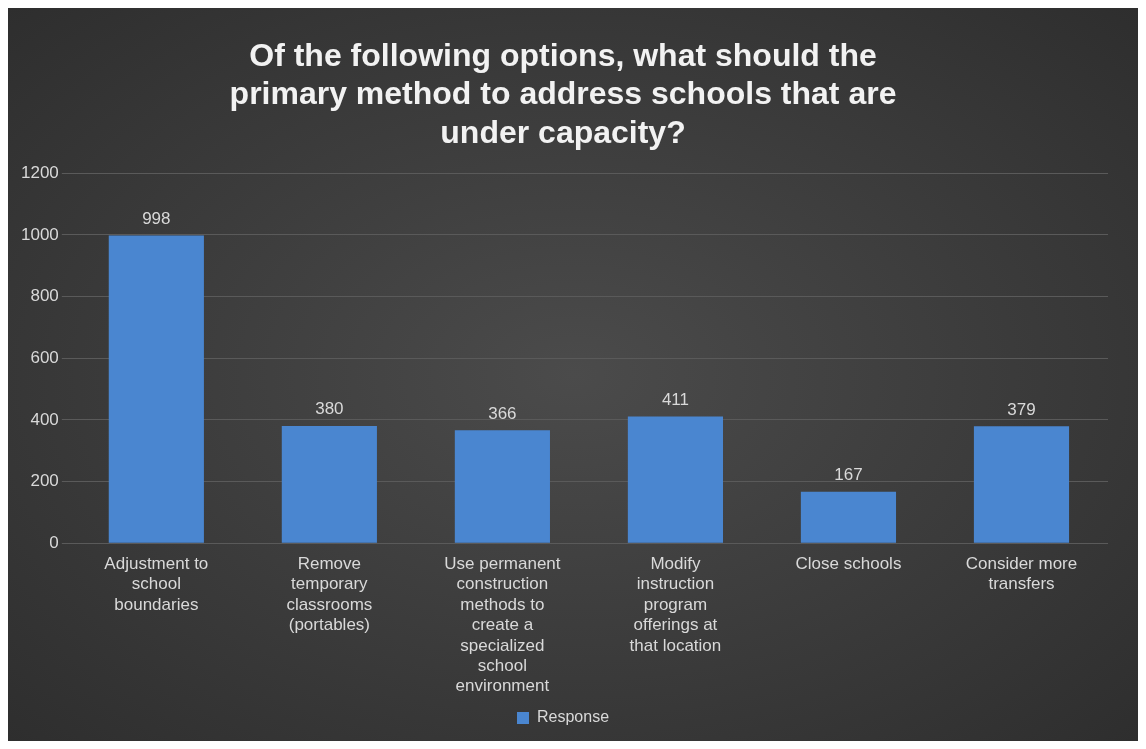 The width and height of the screenshot is (1146, 749). I want to click on x-tick-label: Remove temporary classrooms (portables), so click(329, 594).